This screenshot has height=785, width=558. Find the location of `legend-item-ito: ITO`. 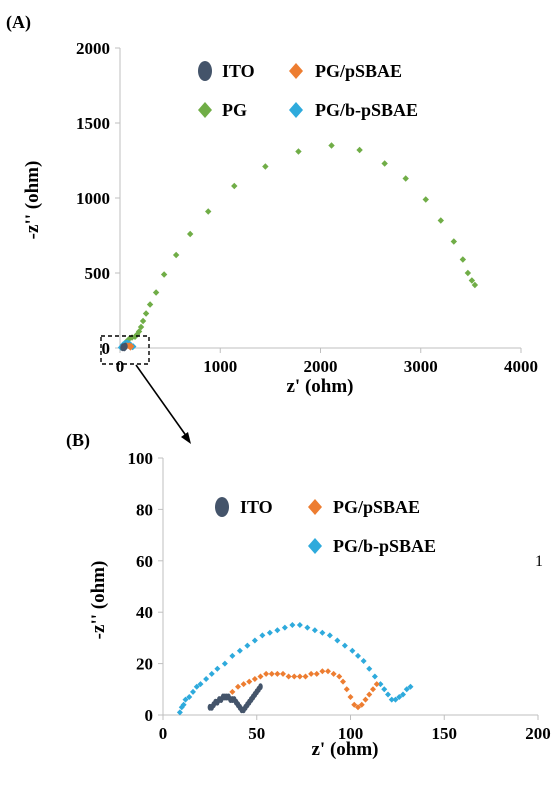

legend-item-ito: ITO is located at coordinates (244, 507).